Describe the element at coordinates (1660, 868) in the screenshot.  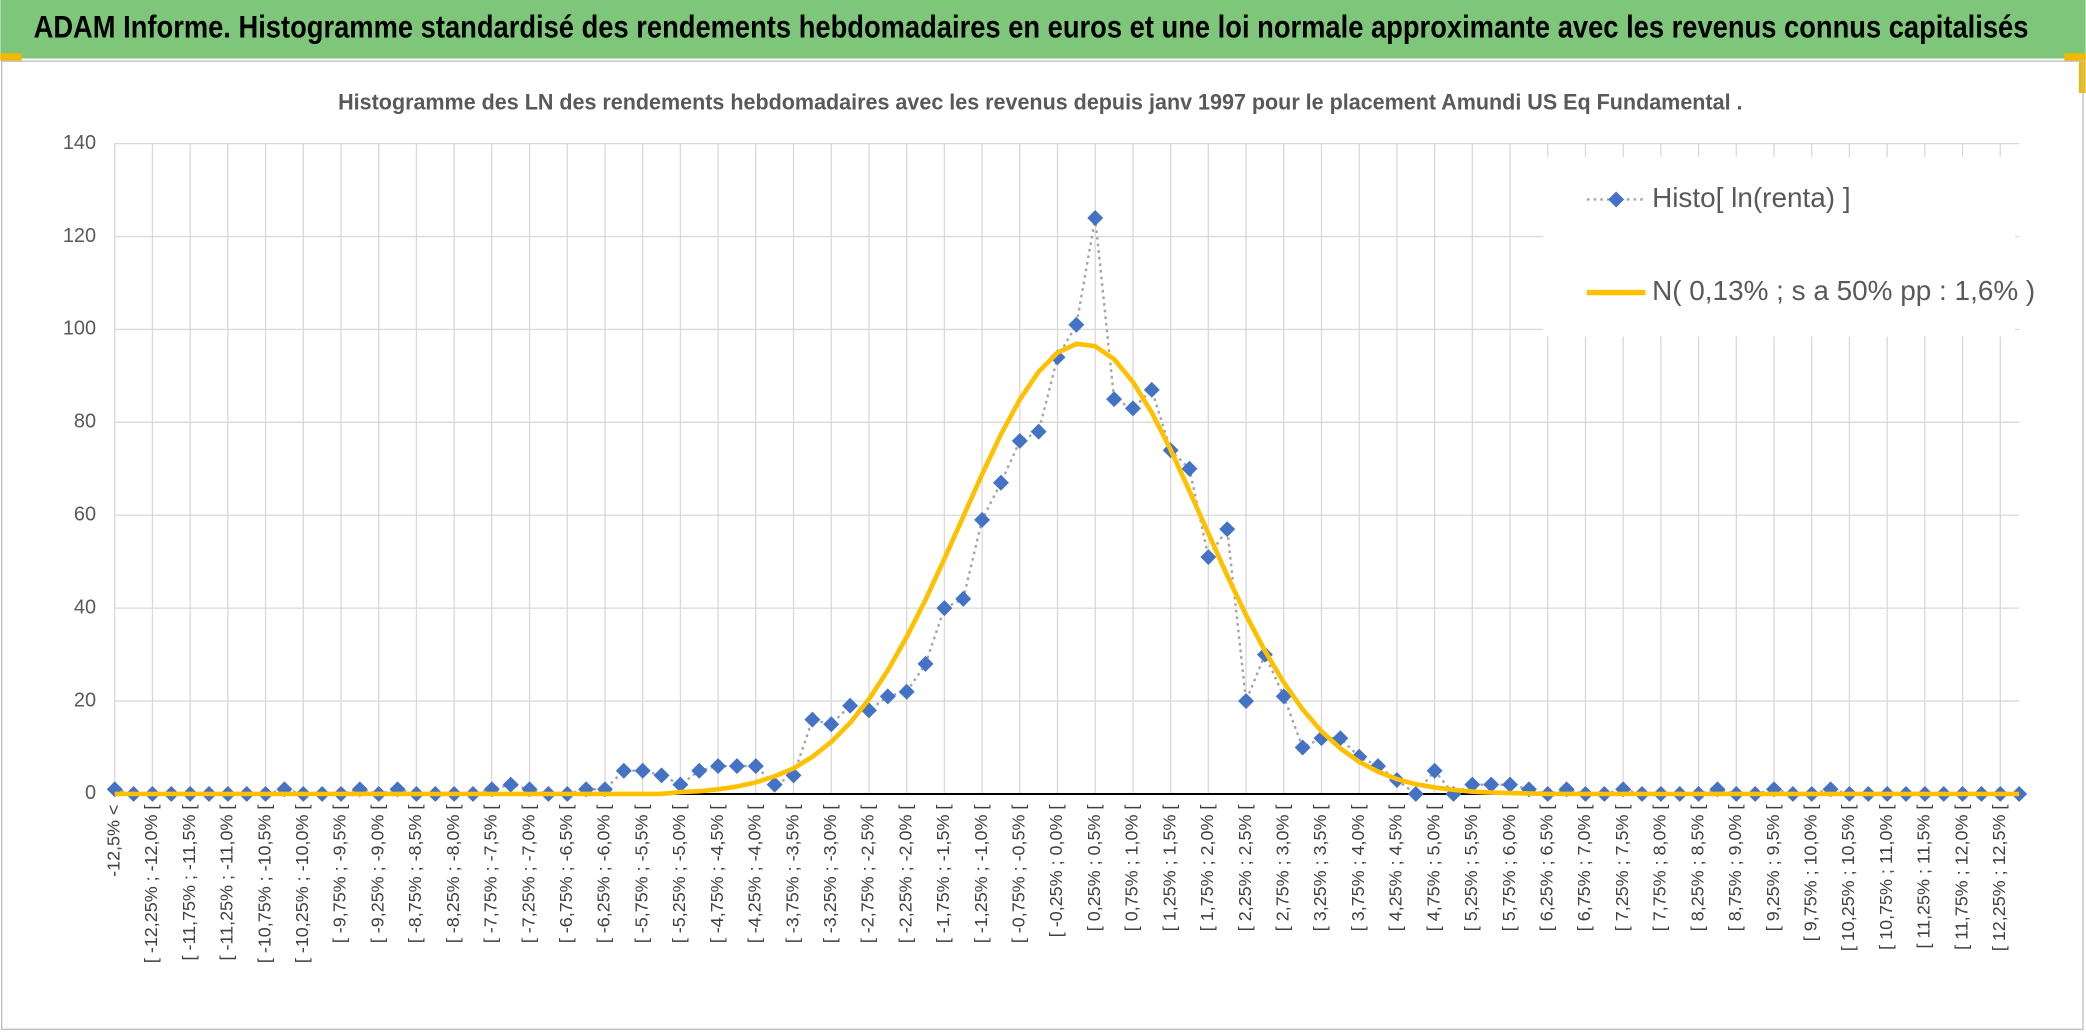
I see `x-tick-label: [ 7,75% ; 8,0% [` at that location.